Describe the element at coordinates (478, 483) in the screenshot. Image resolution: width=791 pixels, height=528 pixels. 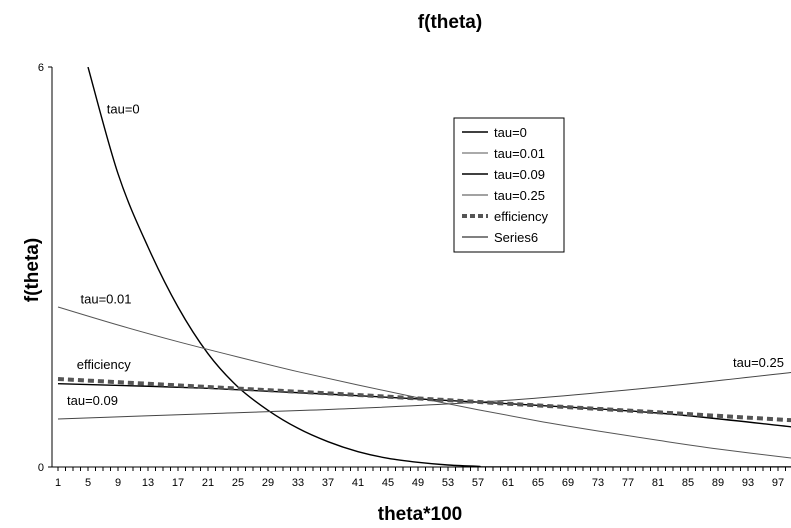
I see `x-tick-label: 57` at that location.